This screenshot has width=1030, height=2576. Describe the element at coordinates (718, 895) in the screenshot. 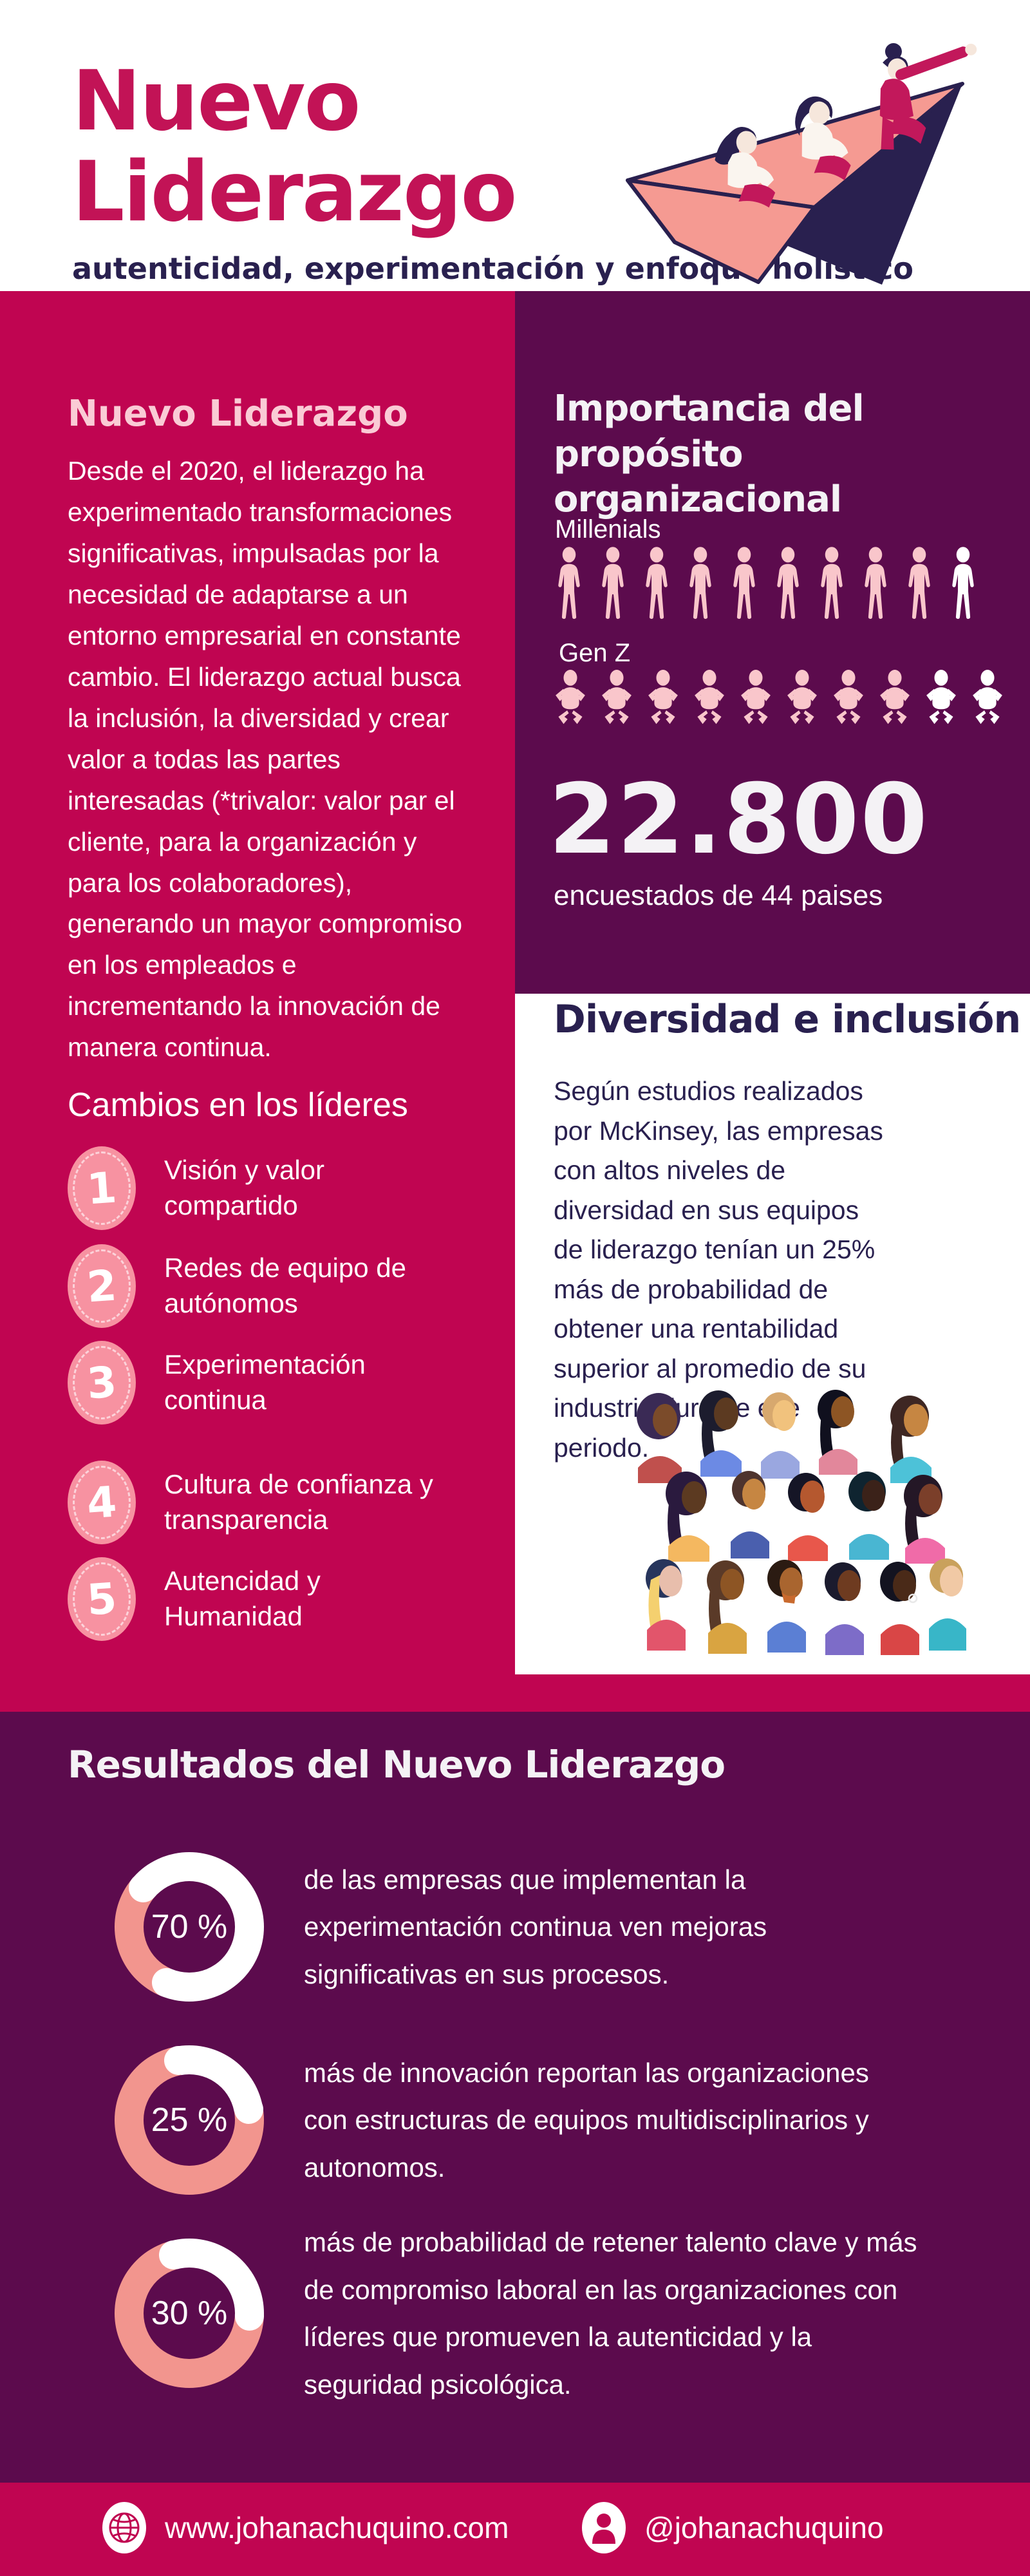

I see `respondents-caption: encuestados de 44 paises` at that location.